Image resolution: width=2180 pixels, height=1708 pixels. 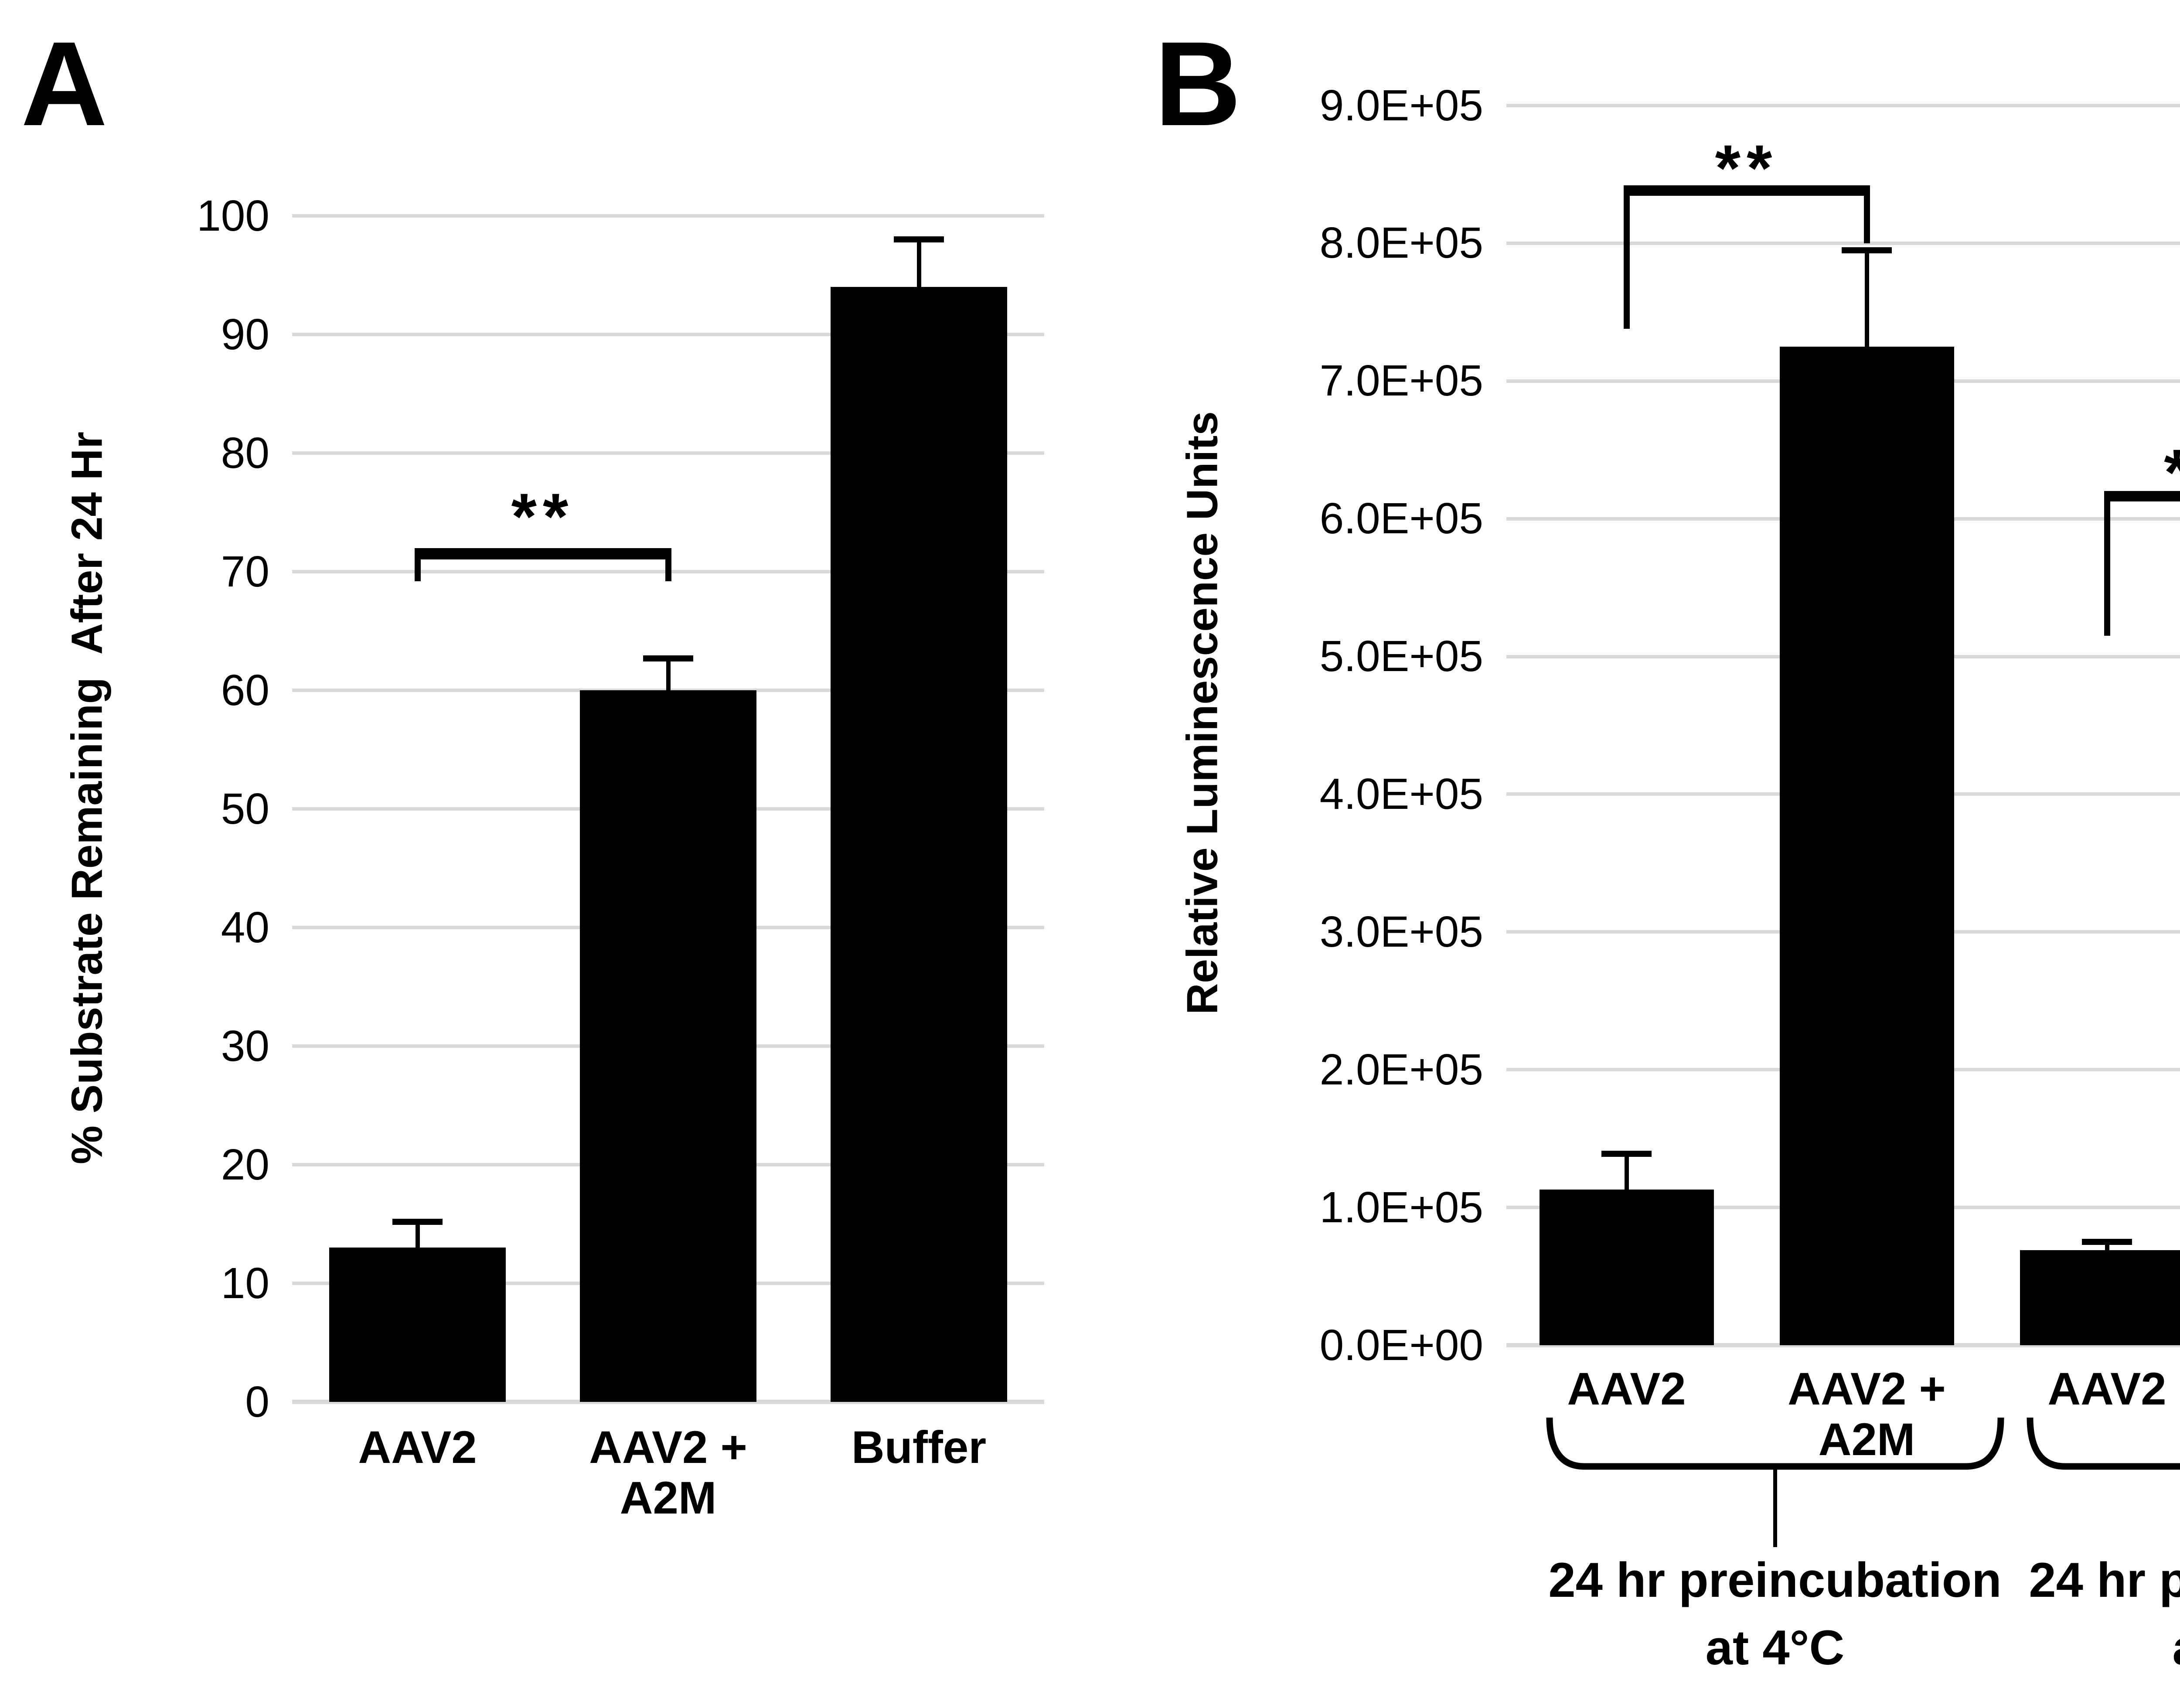 I want to click on x-category-label-a-1: AAV2 + A2M, so click(x=668, y=1473).